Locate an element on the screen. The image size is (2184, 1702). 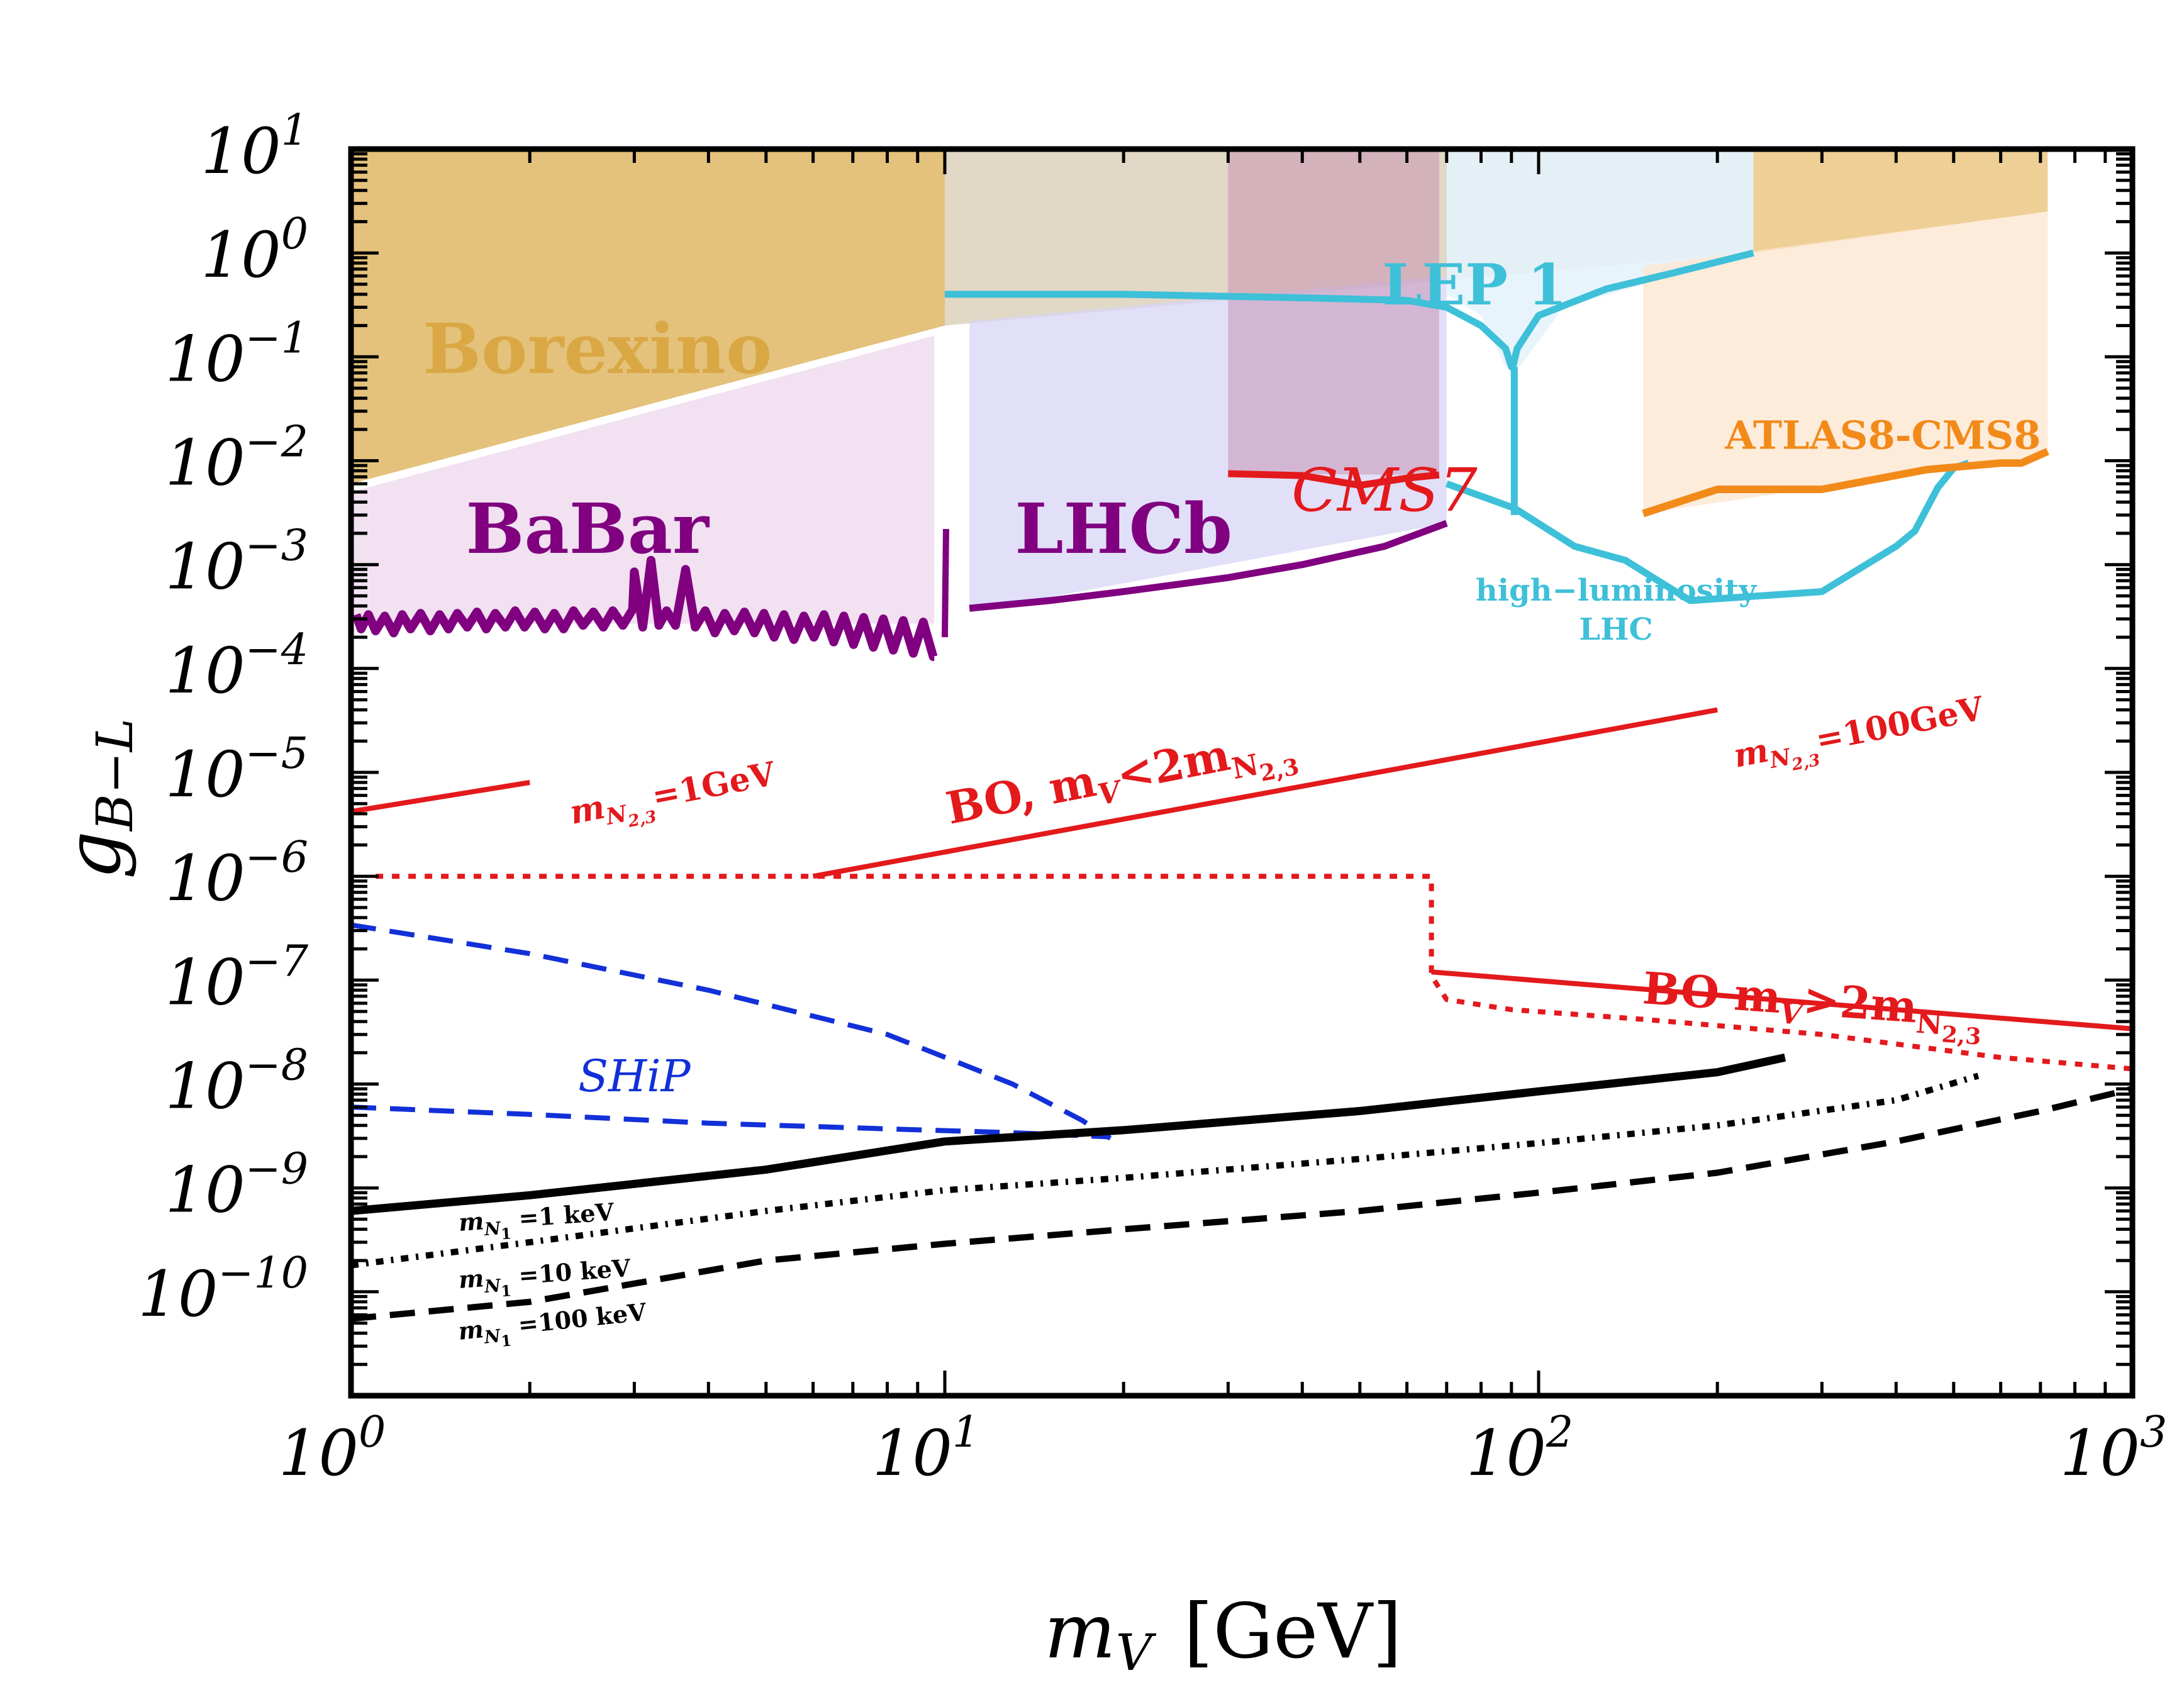
y-axis-title-group: gB−L is located at coordinates (97, 798).